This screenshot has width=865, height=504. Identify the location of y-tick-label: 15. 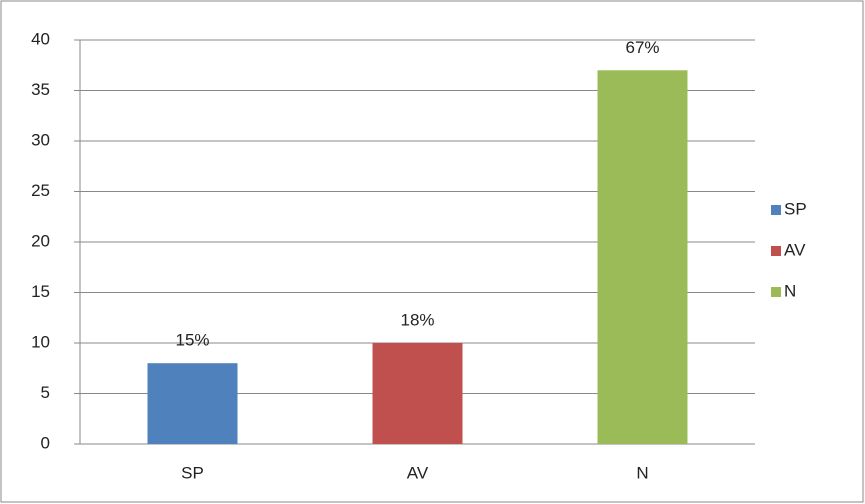
(40, 291).